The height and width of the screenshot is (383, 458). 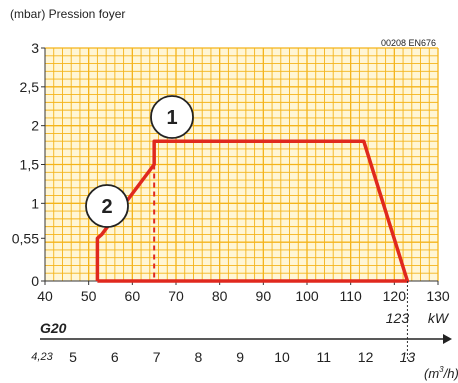 I want to click on x-tick-label: 60, so click(x=133, y=296).